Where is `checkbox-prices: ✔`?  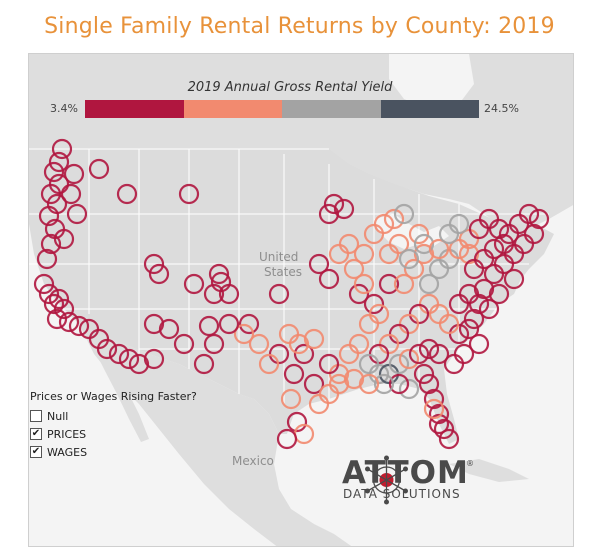
checkbox-prices: ✔ is located at coordinates (36, 434).